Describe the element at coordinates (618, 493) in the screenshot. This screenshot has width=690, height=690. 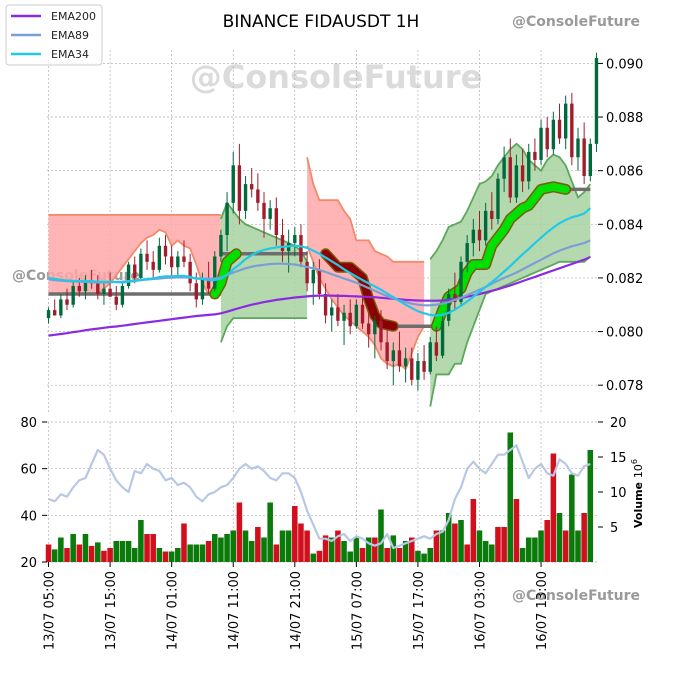
I see `volume-tick-label: 10` at that location.